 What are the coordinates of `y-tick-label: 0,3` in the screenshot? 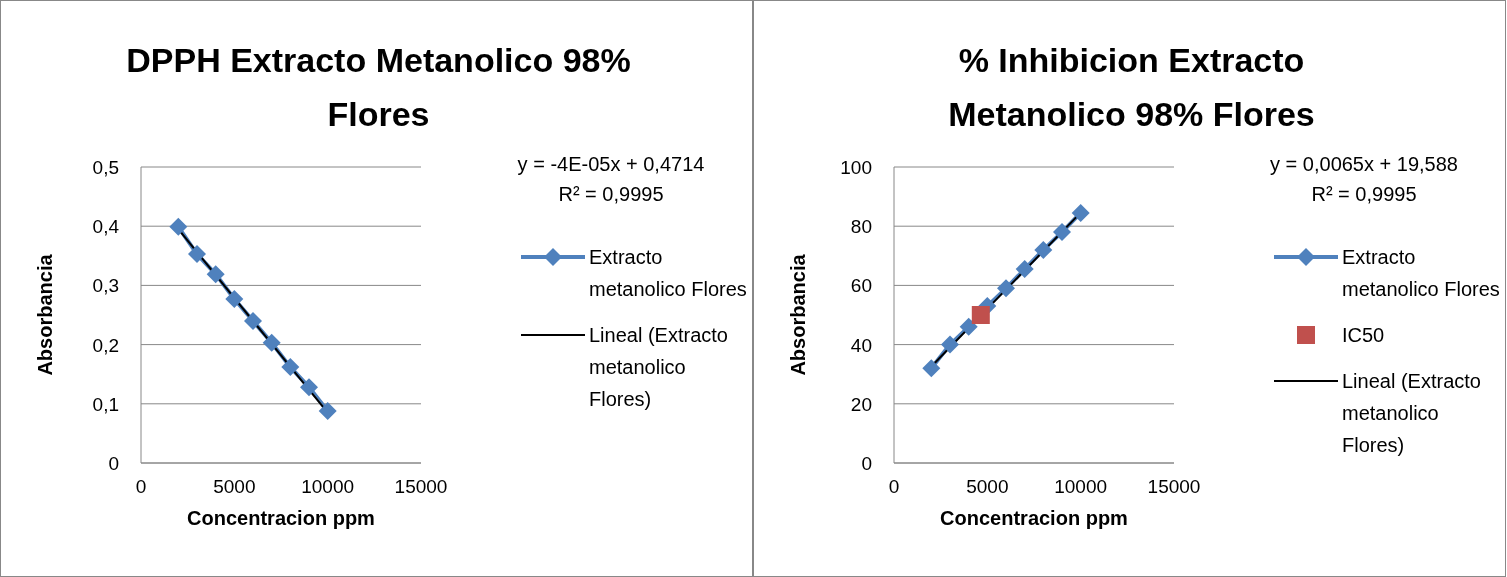 It's located at (105, 286).